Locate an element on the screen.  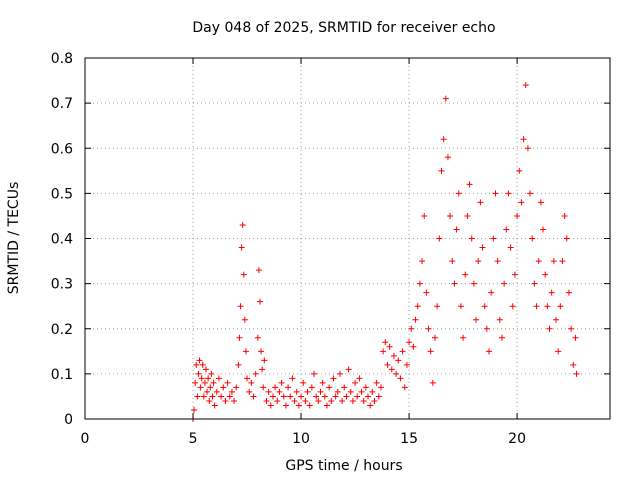
y-tick-label: 0.1 is located at coordinates (62, 375).